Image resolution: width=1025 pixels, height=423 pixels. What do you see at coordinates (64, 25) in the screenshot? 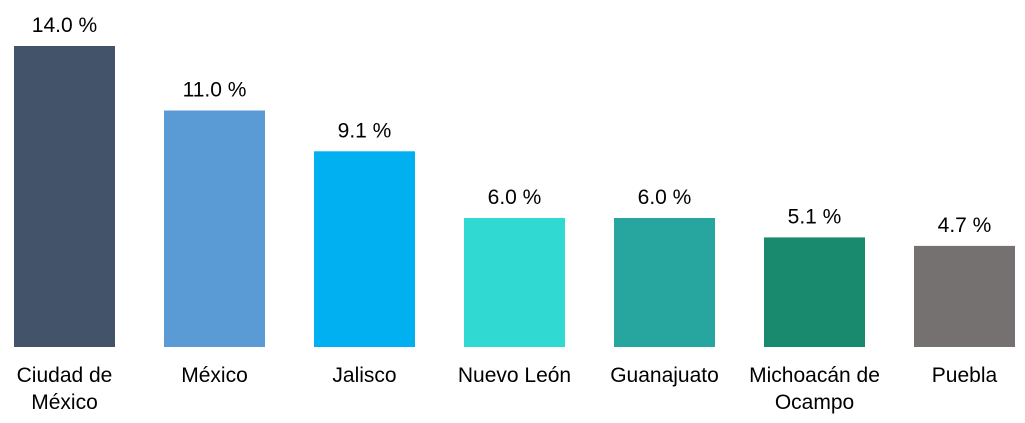
I see `value-label-0: 14.0 %` at bounding box center [64, 25].